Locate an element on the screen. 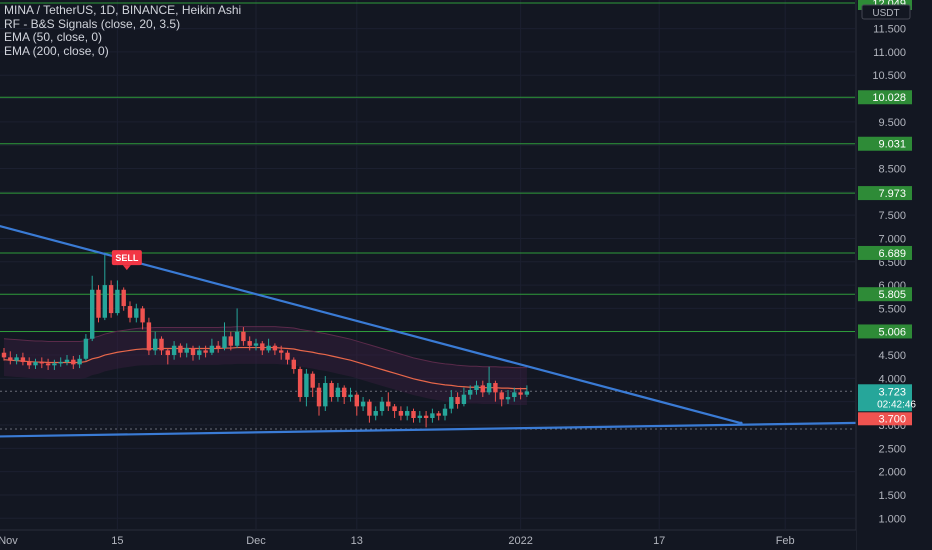 This screenshot has height=550, width=932. trendline is located at coordinates (465, 429).